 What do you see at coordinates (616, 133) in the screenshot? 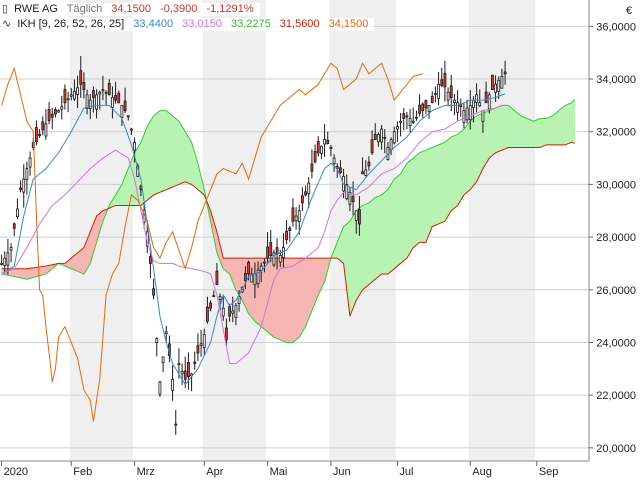
I see `y-tick-label: 32,0000` at bounding box center [616, 133].